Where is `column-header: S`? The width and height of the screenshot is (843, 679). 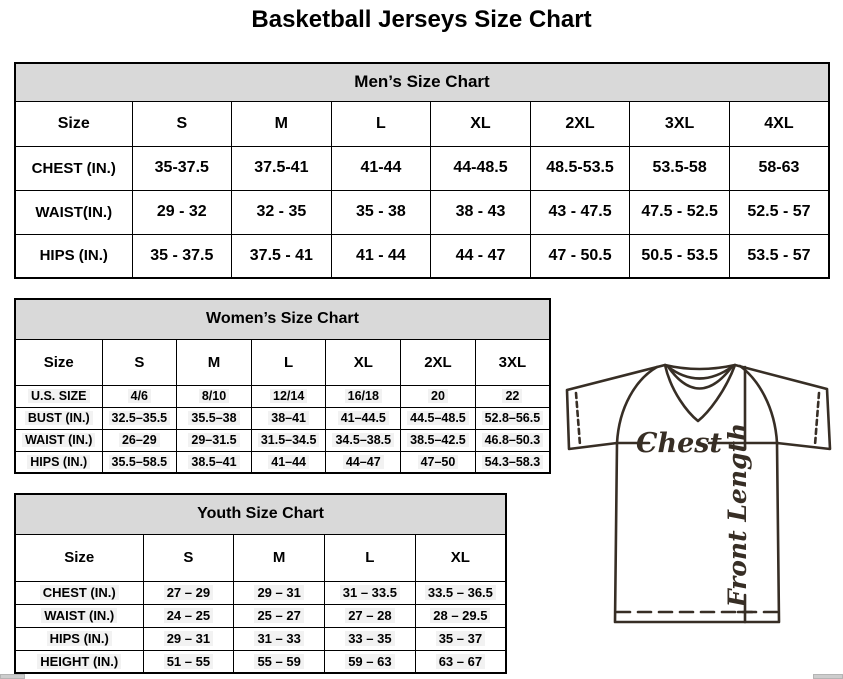
column-header: S is located at coordinates (188, 557).